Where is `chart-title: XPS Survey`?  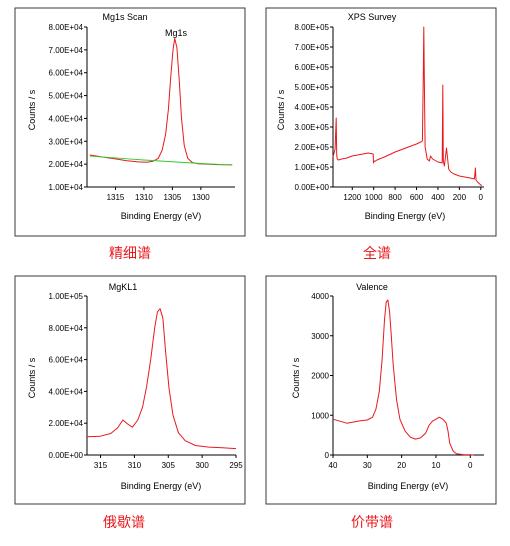
chart-title: XPS Survey is located at coordinates (372, 17).